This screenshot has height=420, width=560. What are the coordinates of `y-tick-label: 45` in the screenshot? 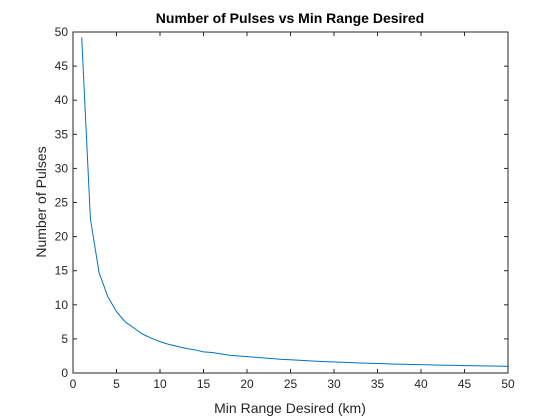 It's located at (62, 66).